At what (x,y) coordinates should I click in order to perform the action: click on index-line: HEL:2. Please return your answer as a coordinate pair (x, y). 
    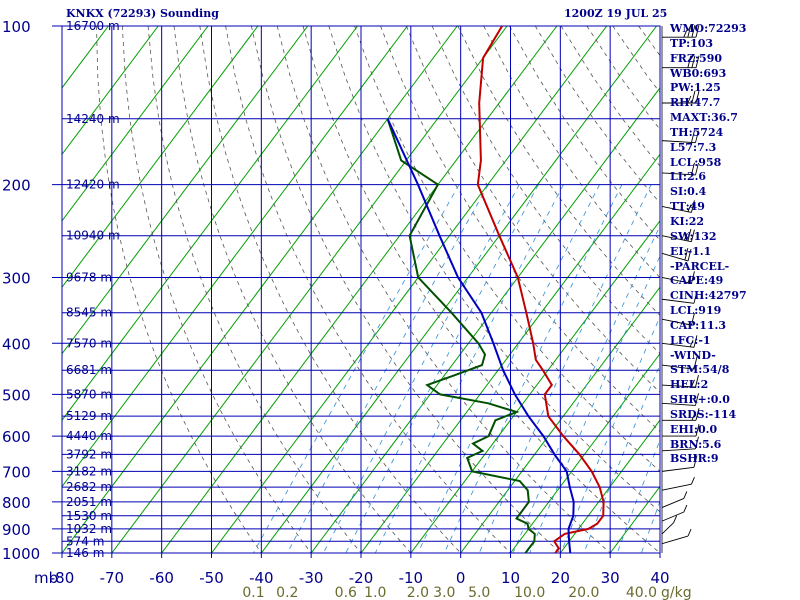
    Looking at the image, I should click on (689, 385).